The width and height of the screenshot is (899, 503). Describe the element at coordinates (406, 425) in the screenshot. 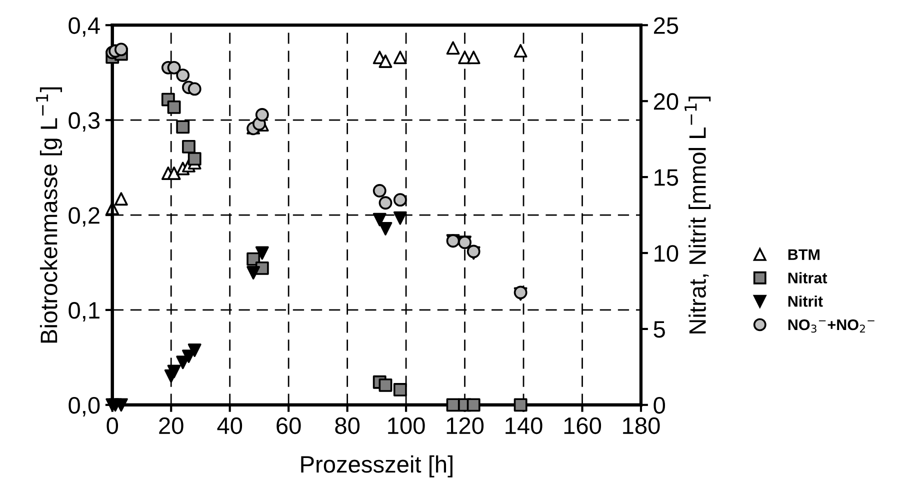

I see `x-tick-label: 100` at that location.